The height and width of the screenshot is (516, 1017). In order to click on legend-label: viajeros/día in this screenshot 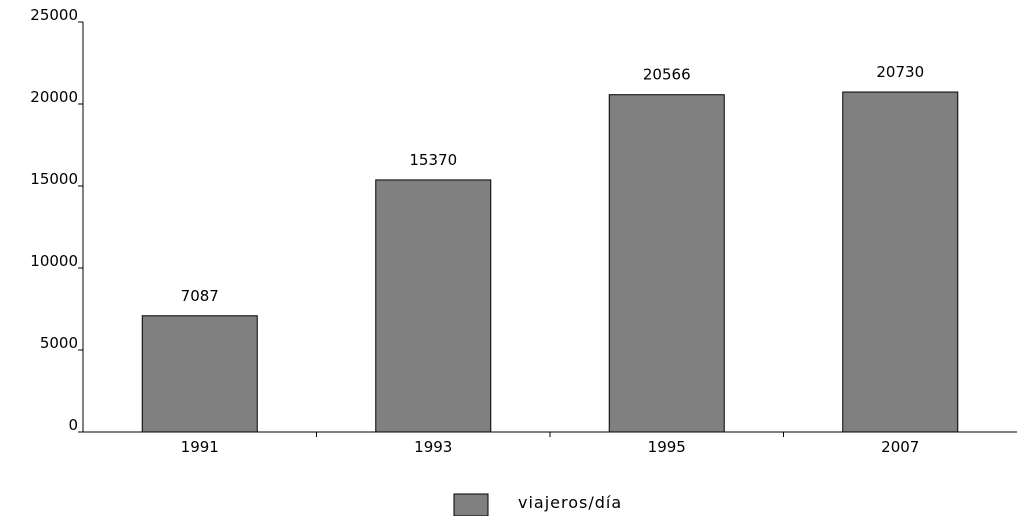, I will do `click(570, 502)`.